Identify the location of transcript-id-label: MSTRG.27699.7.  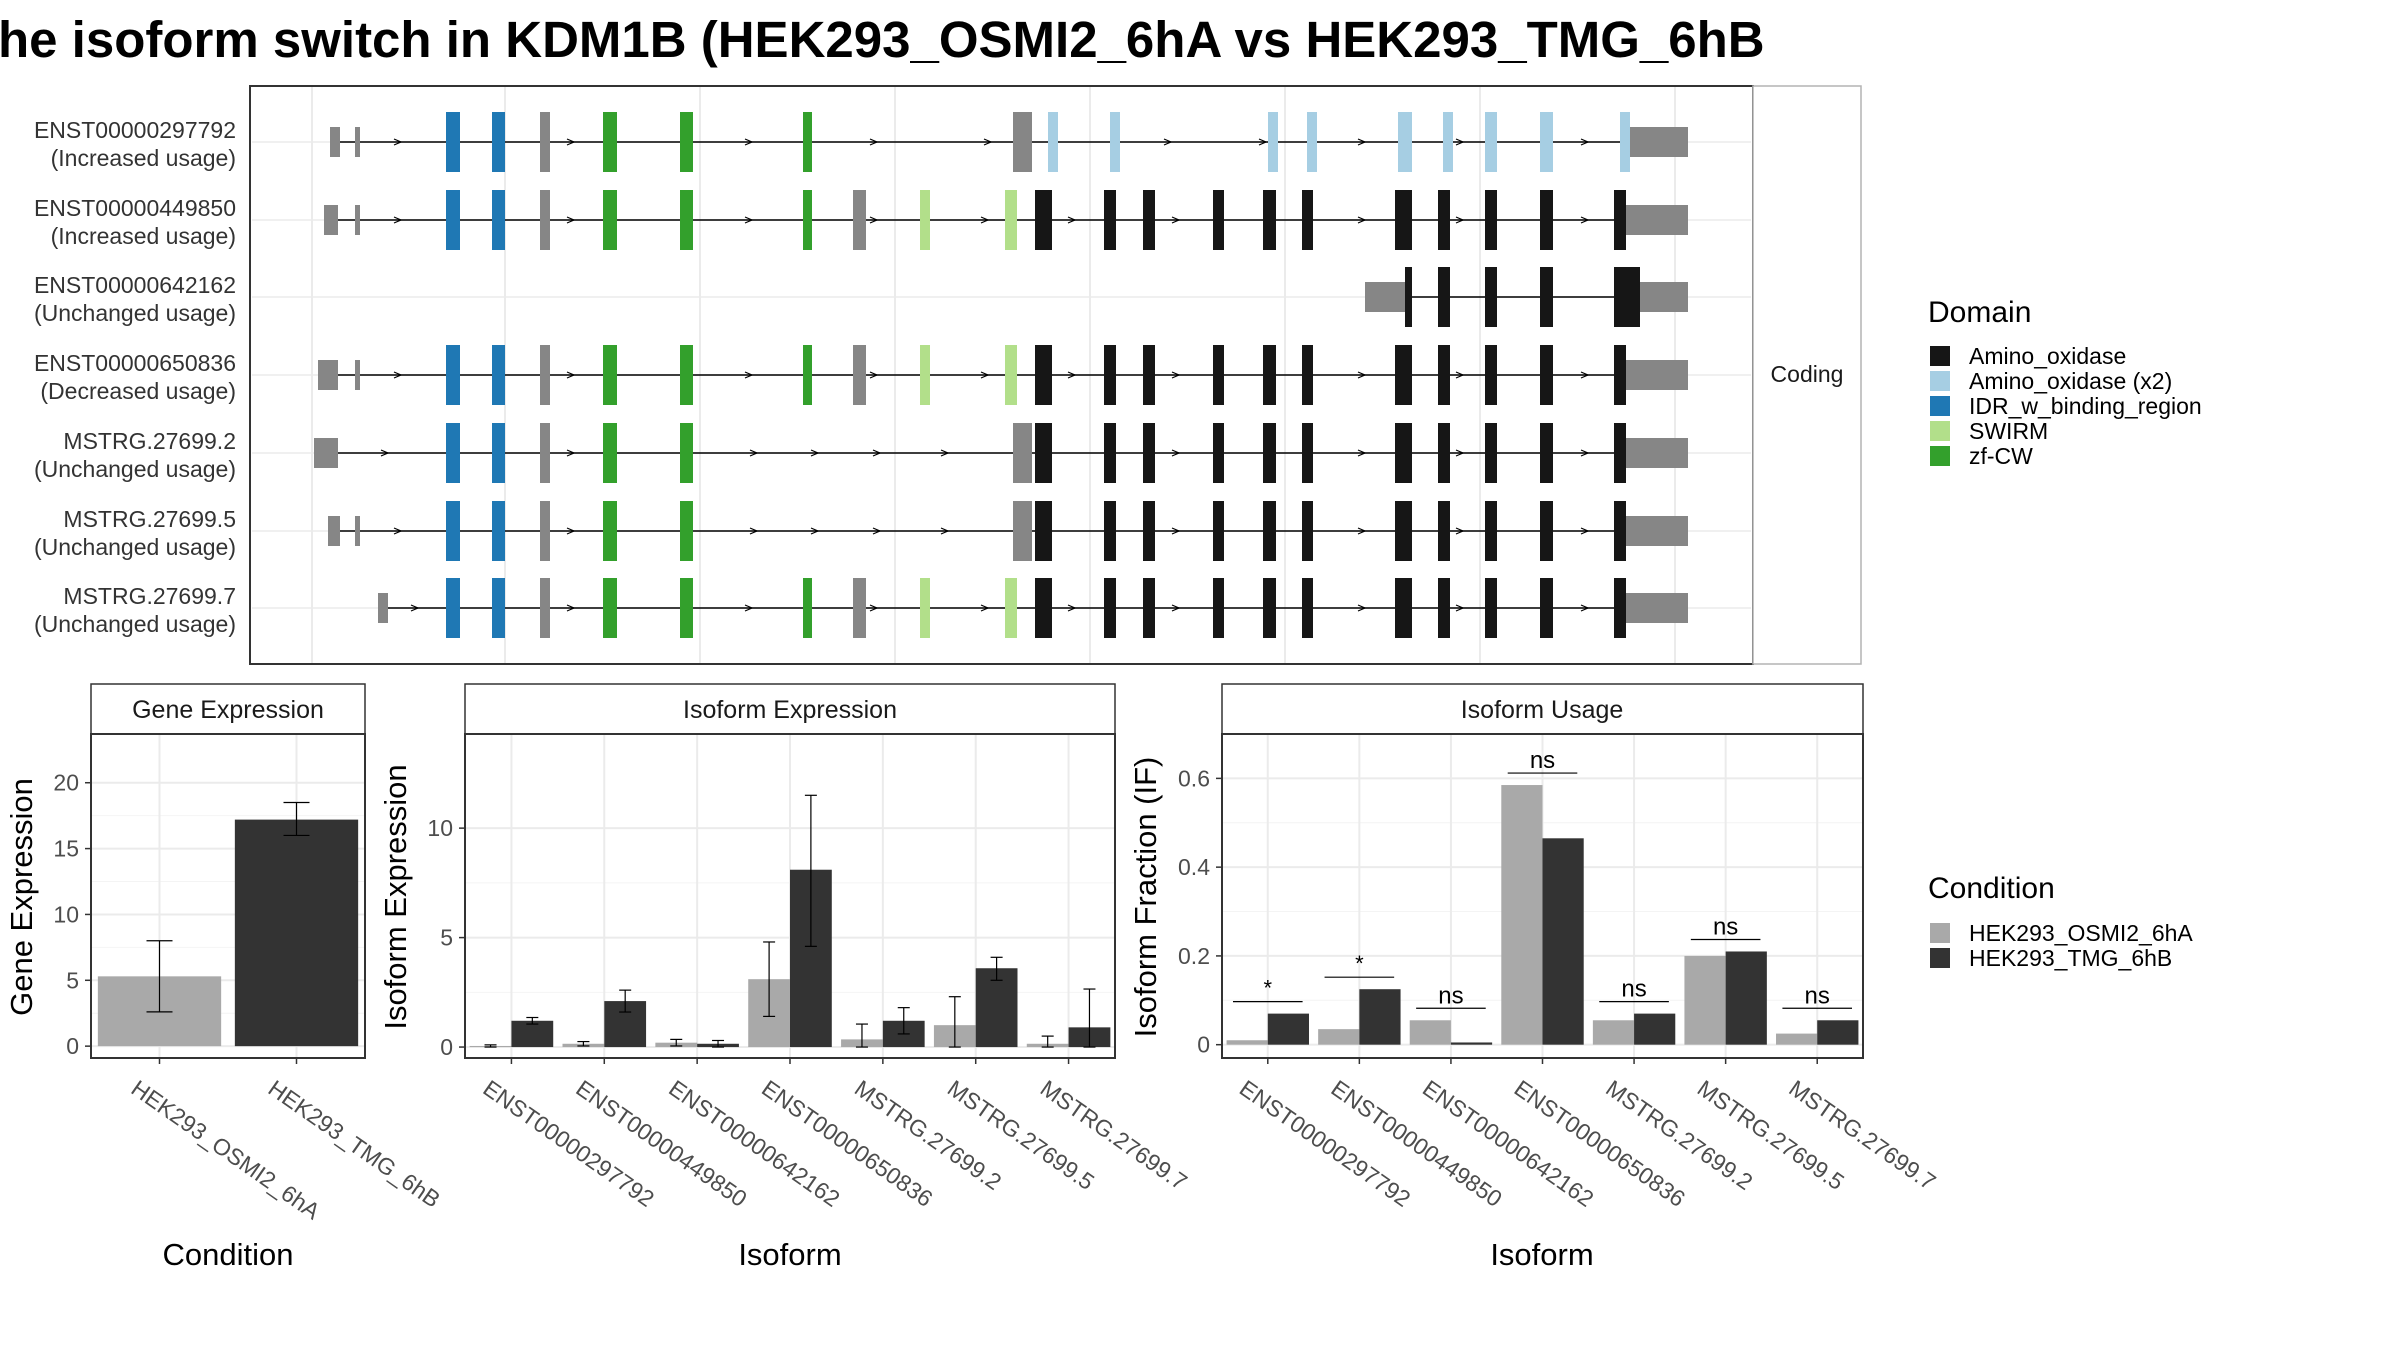
(149, 596).